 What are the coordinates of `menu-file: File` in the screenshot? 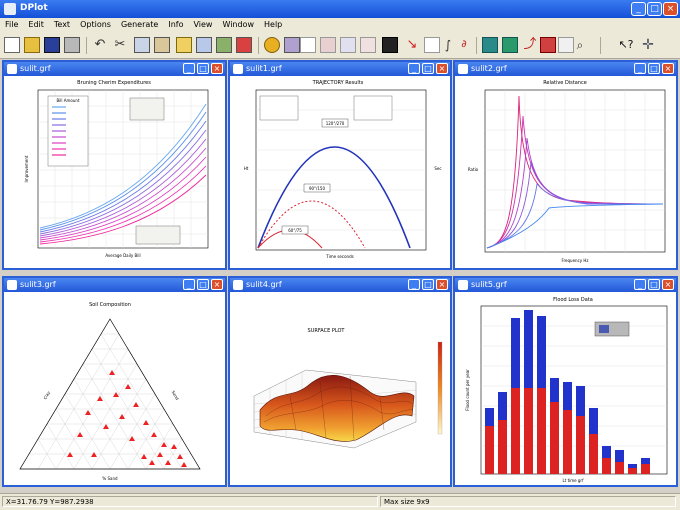 It's located at (12, 24).